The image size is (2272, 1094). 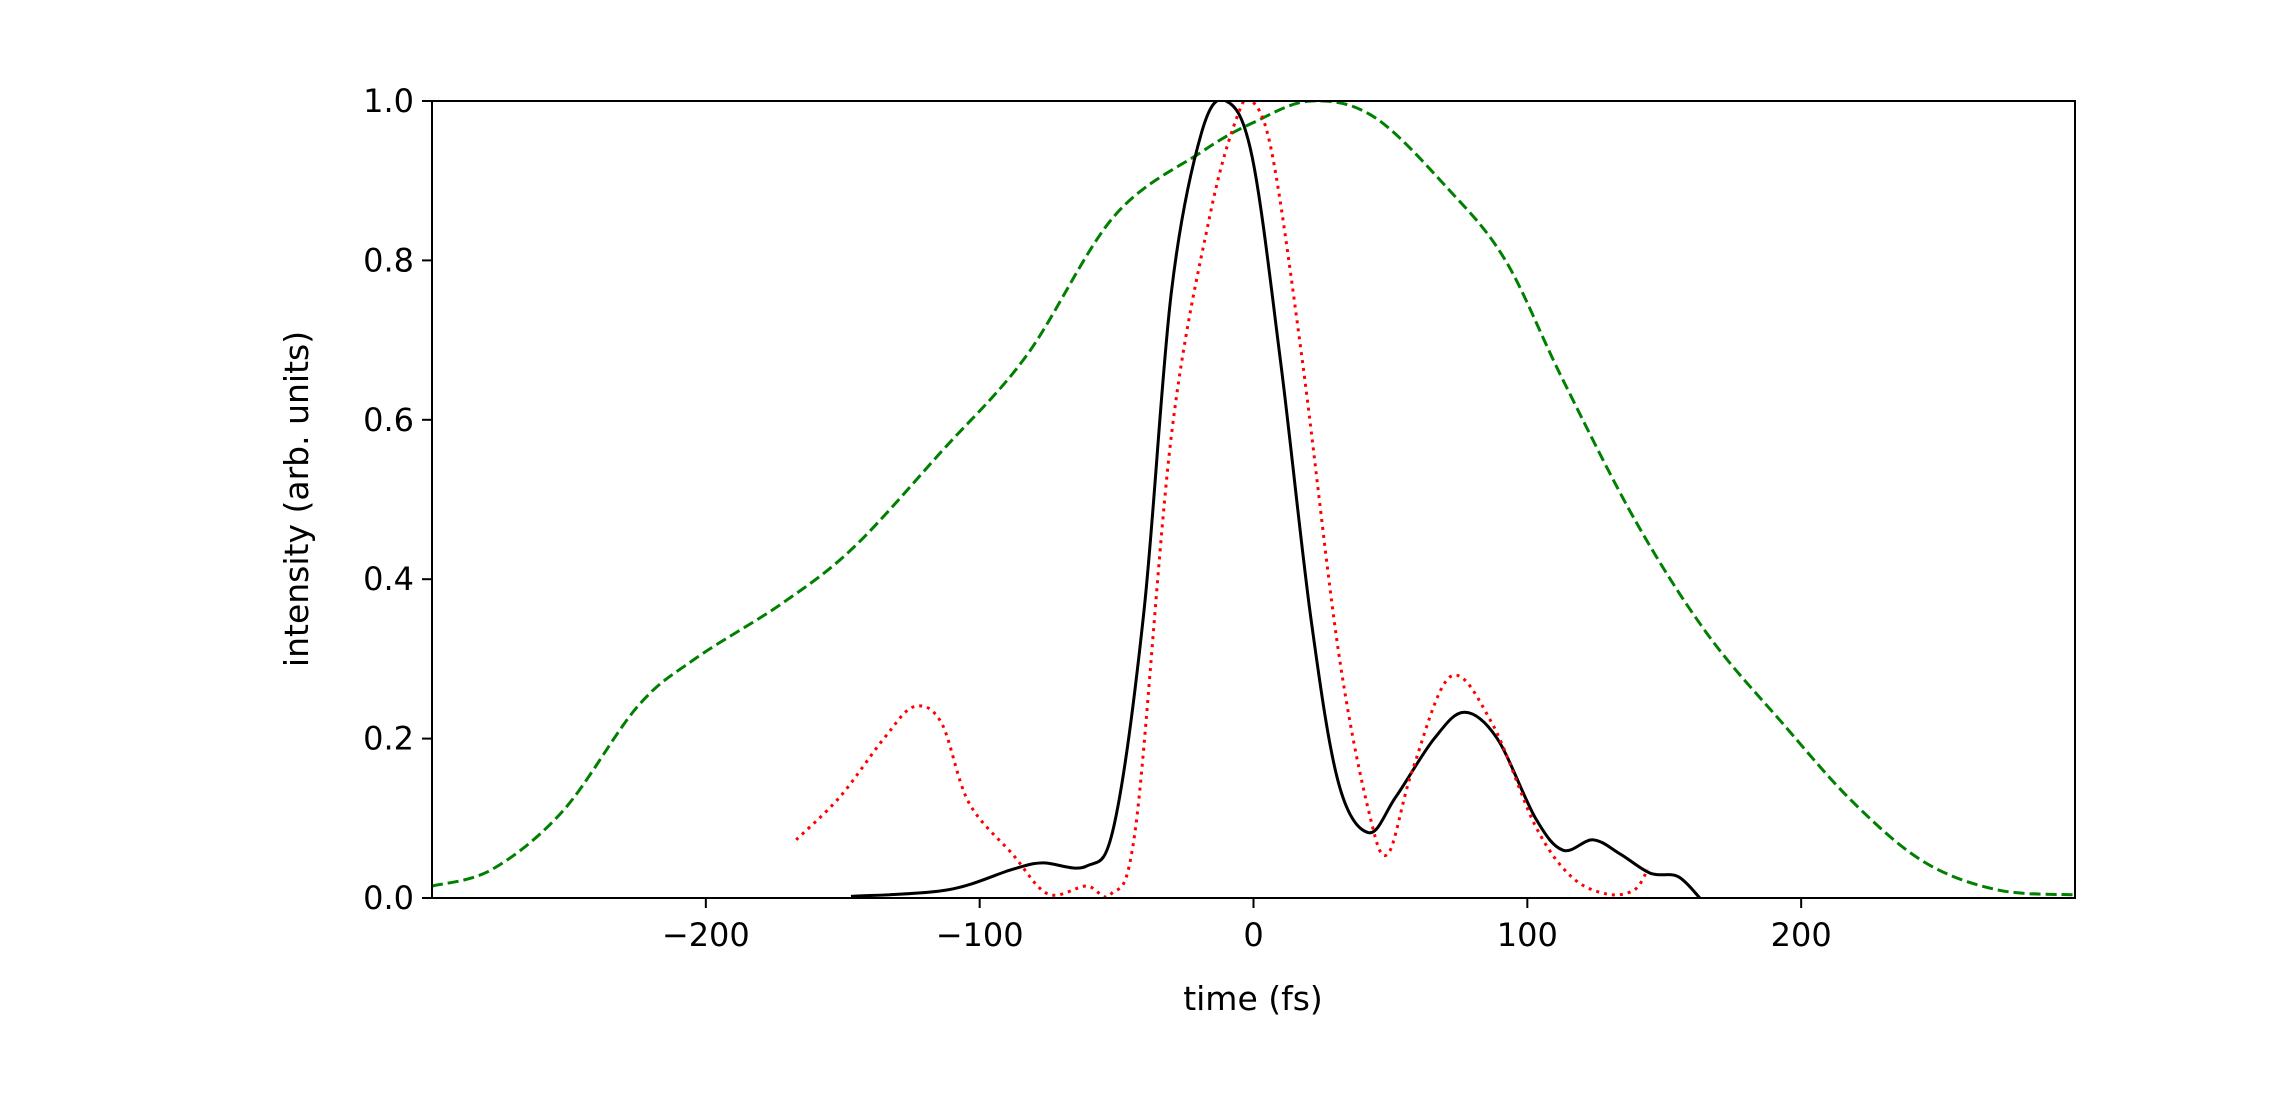 I want to click on x-axis-label: time (fs), so click(x=1253, y=998).